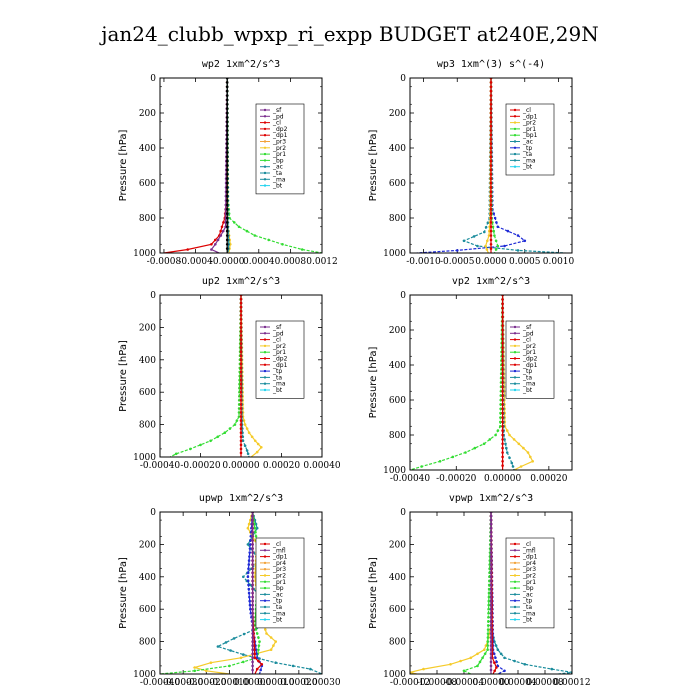 This screenshot has height=700, width=700. I want to click on x-tick-label: -0.00012, so click(410, 683).